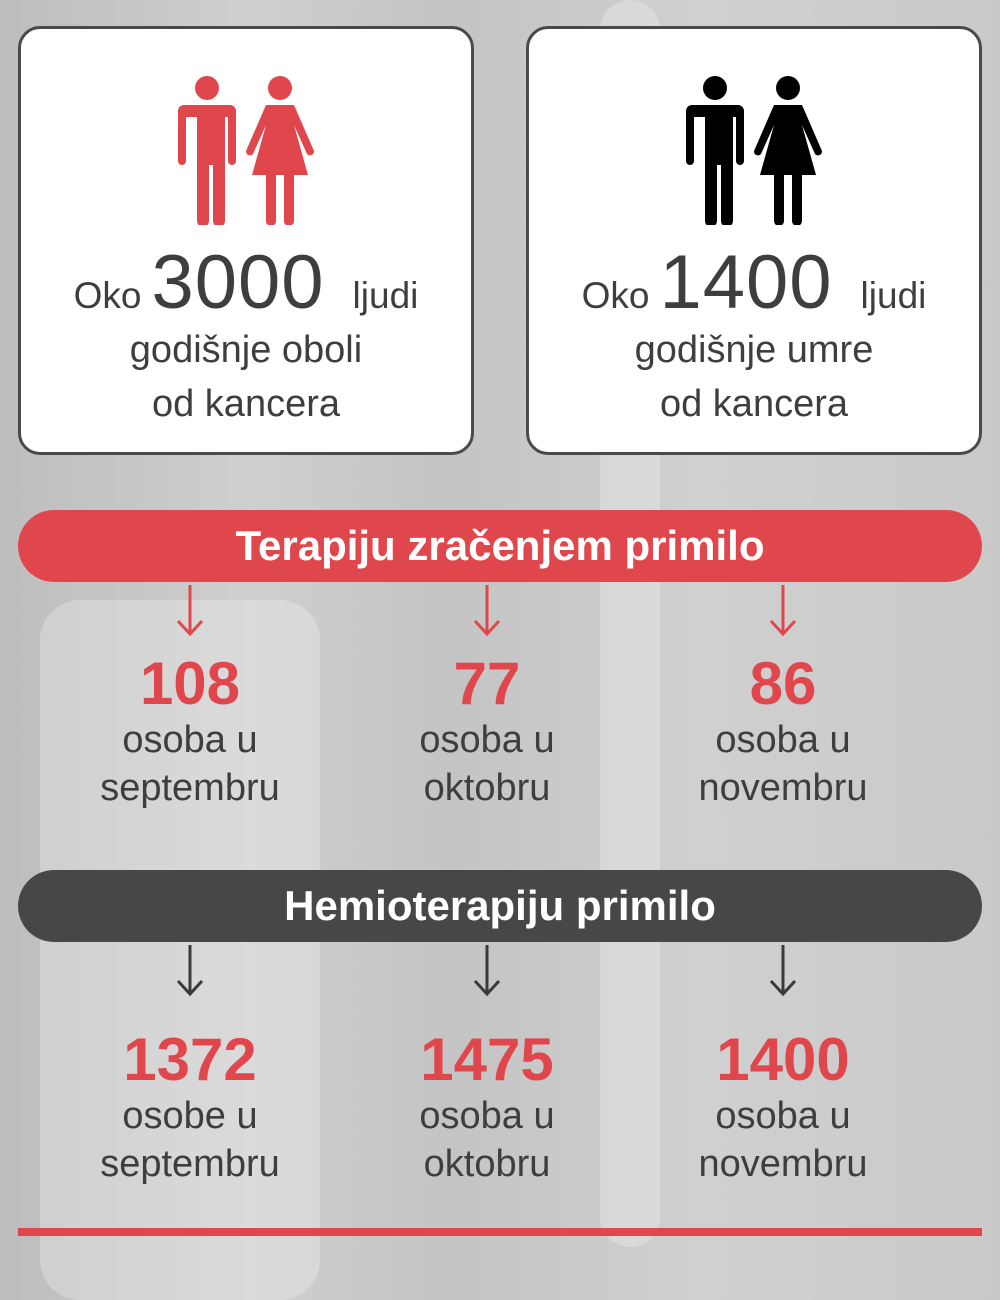 The image size is (1000, 1300). Describe the element at coordinates (190, 1059) in the screenshot. I see `stat-number: 1372` at that location.